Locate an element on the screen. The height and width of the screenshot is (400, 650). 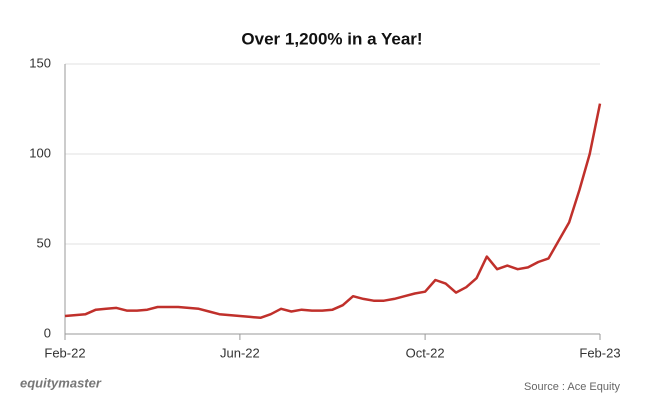
chart-title: Over 1,200% in a Year! is located at coordinates (331, 38).